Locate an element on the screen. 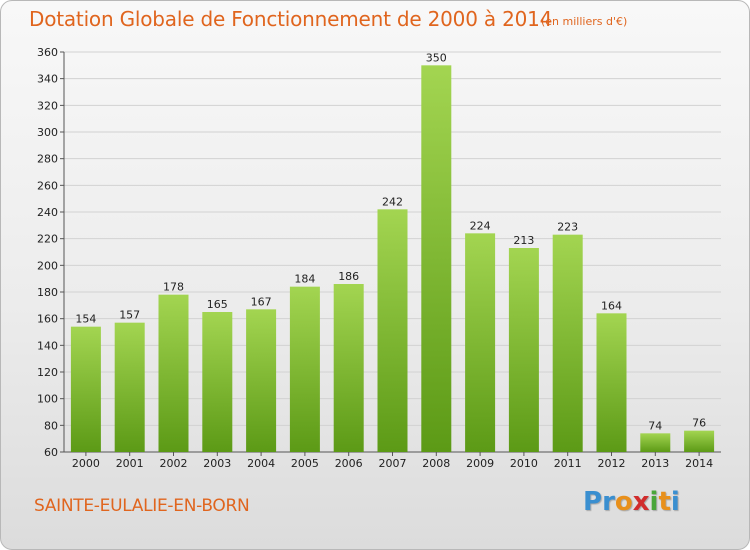  proxiti-logo: Proxiti is located at coordinates (631, 502).